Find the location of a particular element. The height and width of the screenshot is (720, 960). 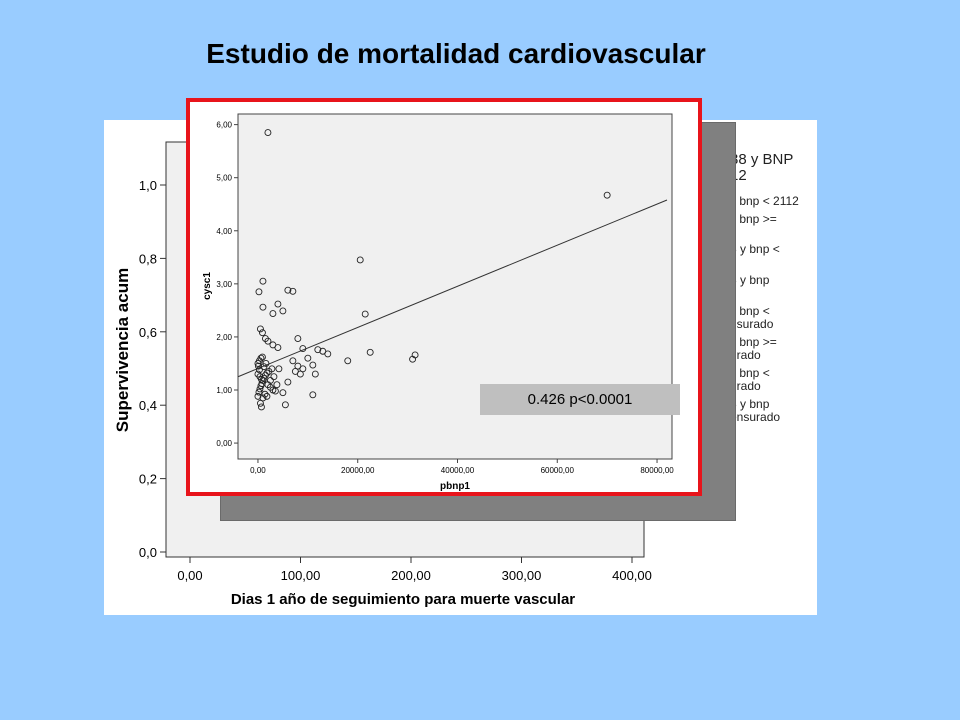

legend-fragment: nsurado is located at coordinates (752, 324).